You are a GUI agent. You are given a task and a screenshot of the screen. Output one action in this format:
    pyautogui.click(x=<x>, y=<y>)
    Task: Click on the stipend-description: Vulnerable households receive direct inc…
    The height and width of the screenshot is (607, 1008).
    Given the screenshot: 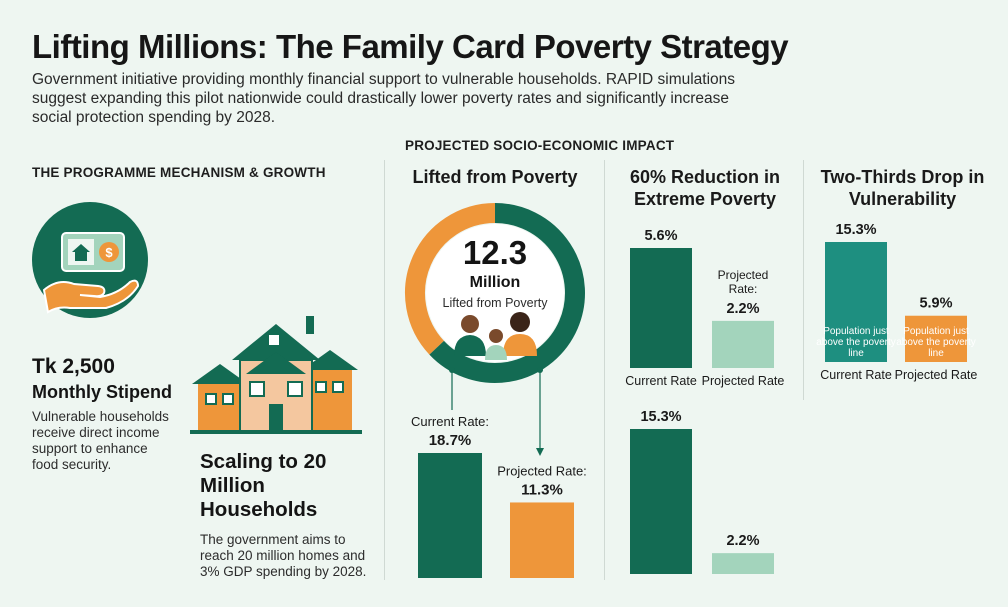 What is the action you would take?
    pyautogui.click(x=100, y=440)
    